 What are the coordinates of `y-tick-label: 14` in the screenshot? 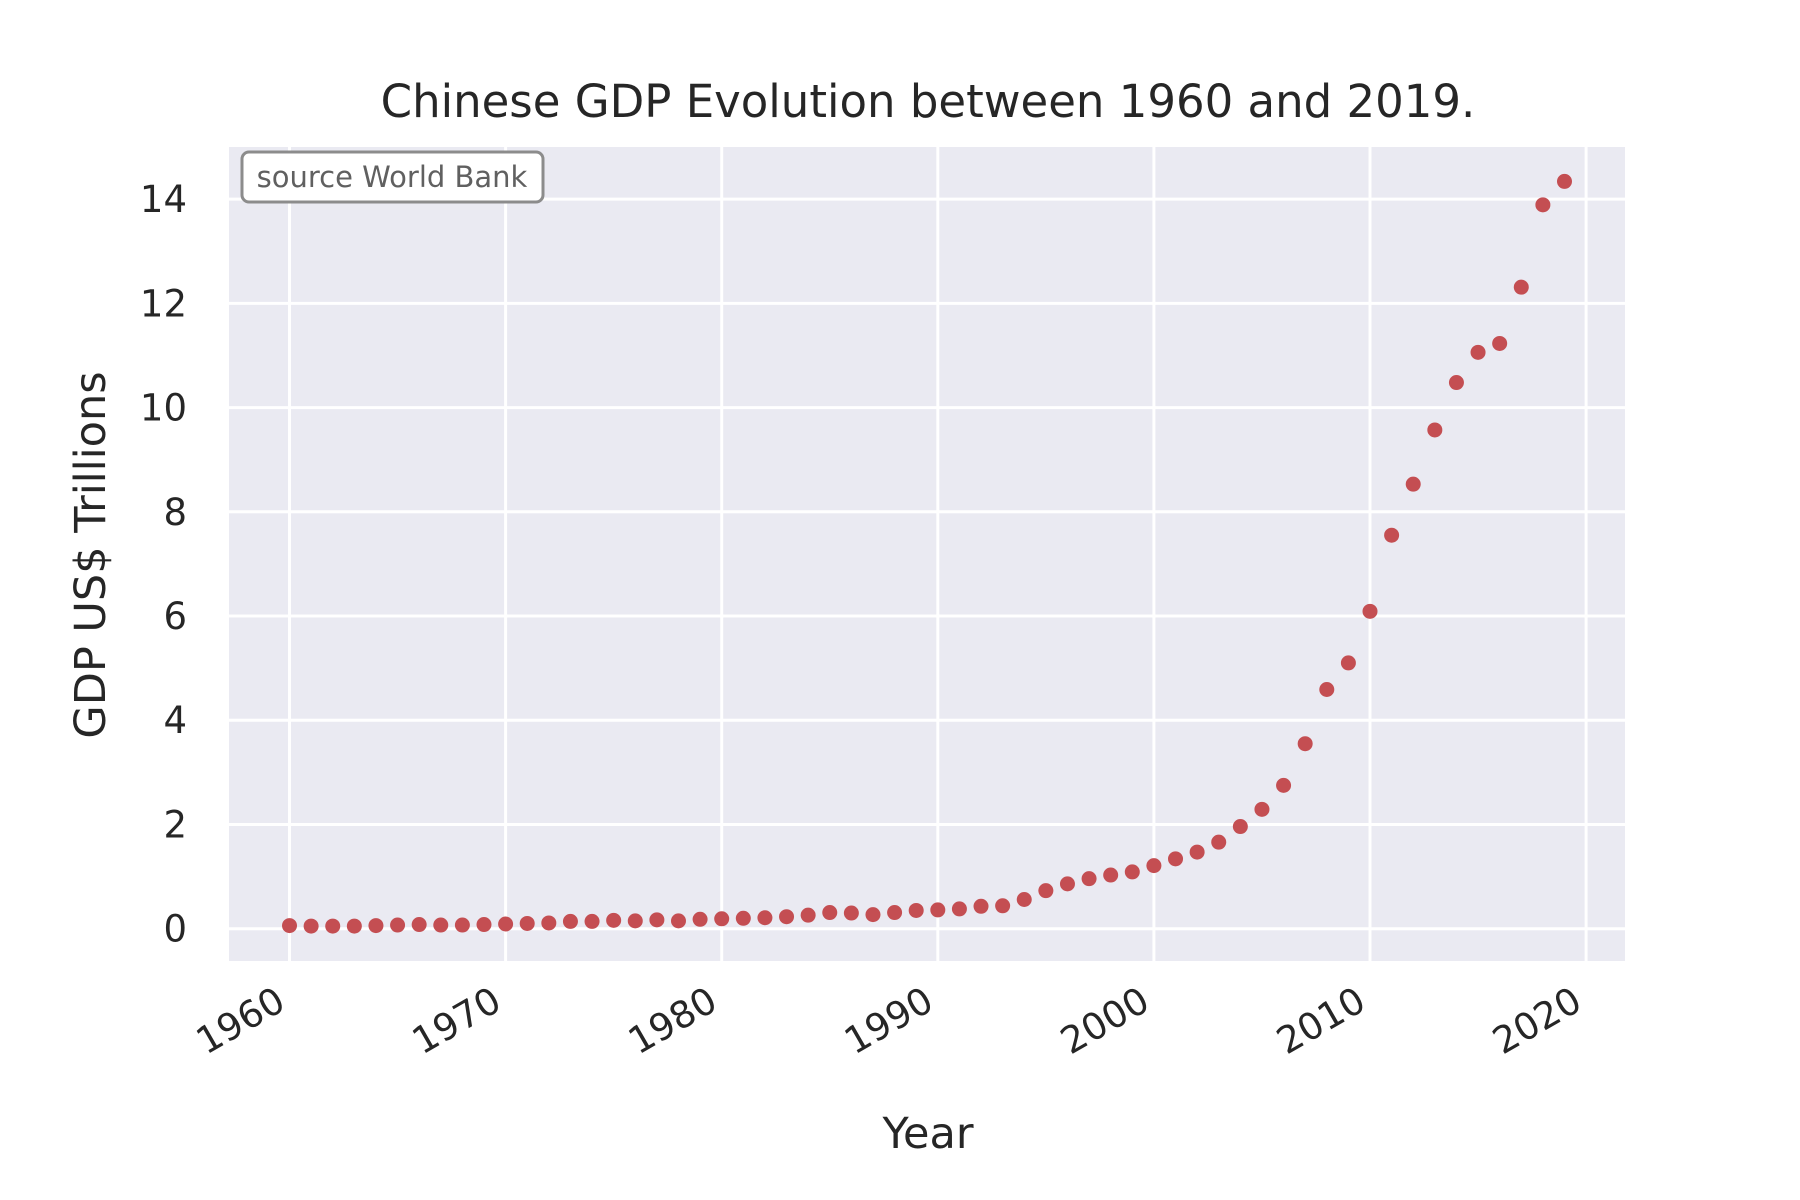 It's located at (163, 199).